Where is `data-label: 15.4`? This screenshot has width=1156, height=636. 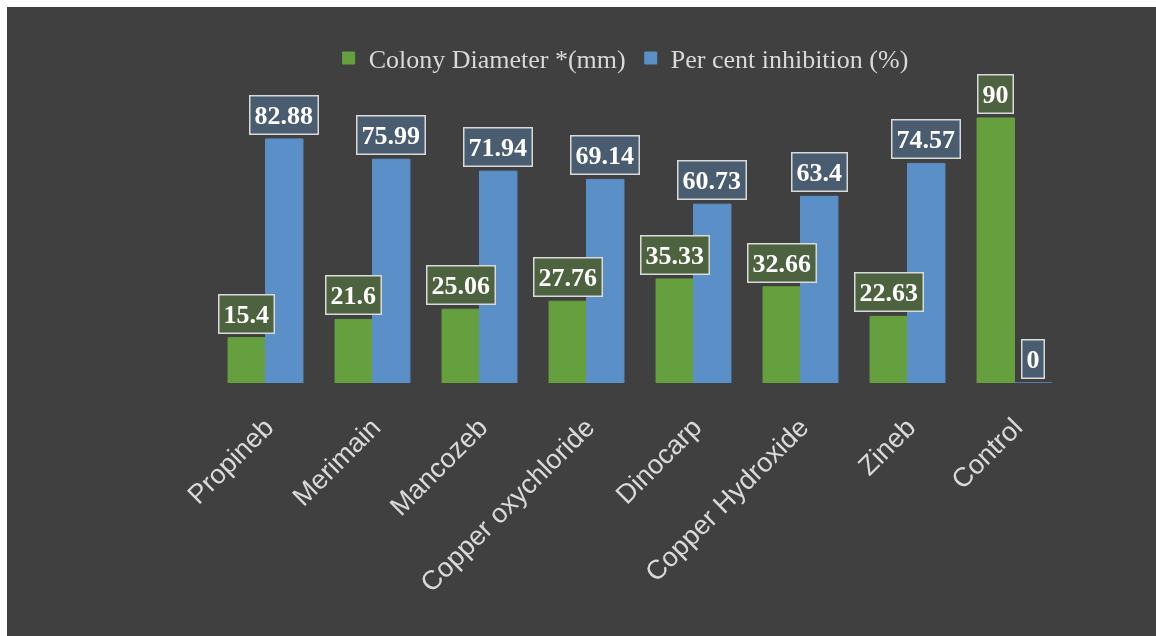
data-label: 15.4 is located at coordinates (246, 314).